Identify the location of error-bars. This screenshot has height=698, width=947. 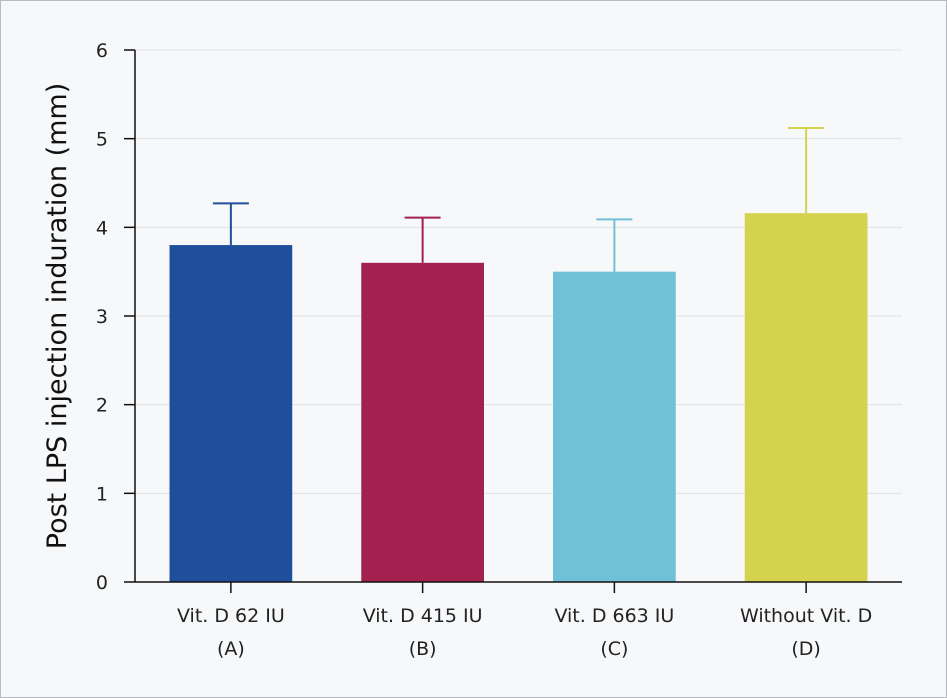
(518, 199).